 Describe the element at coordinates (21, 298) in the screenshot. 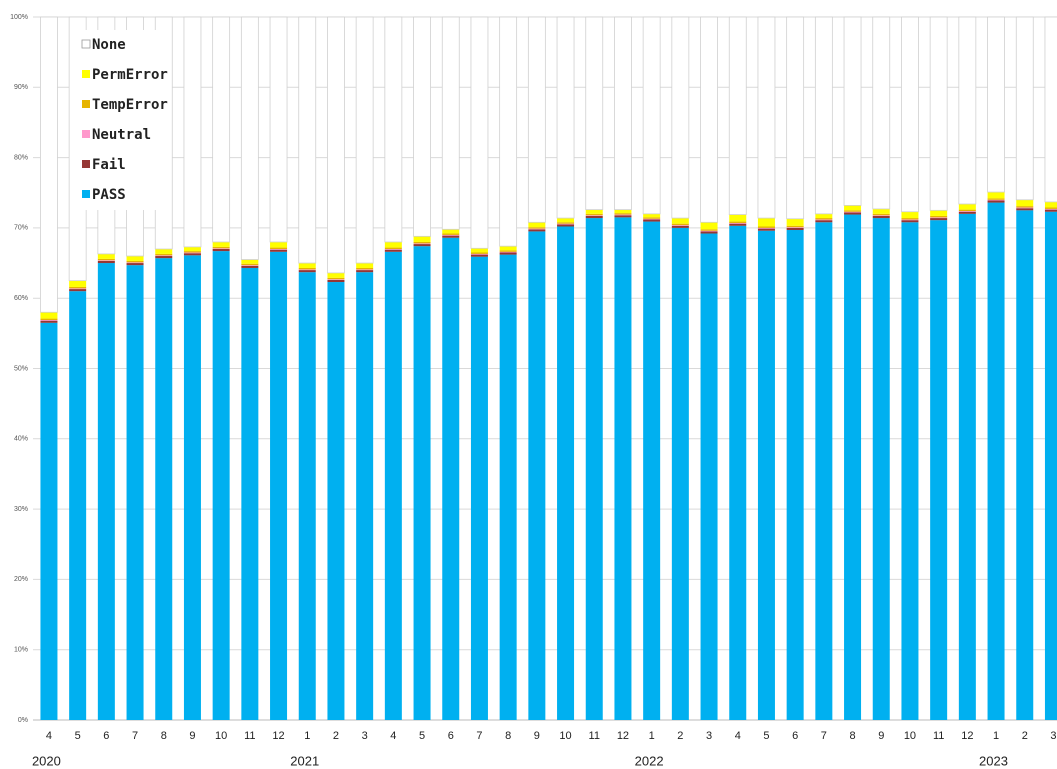

I see `y-tick-label: 60%` at that location.